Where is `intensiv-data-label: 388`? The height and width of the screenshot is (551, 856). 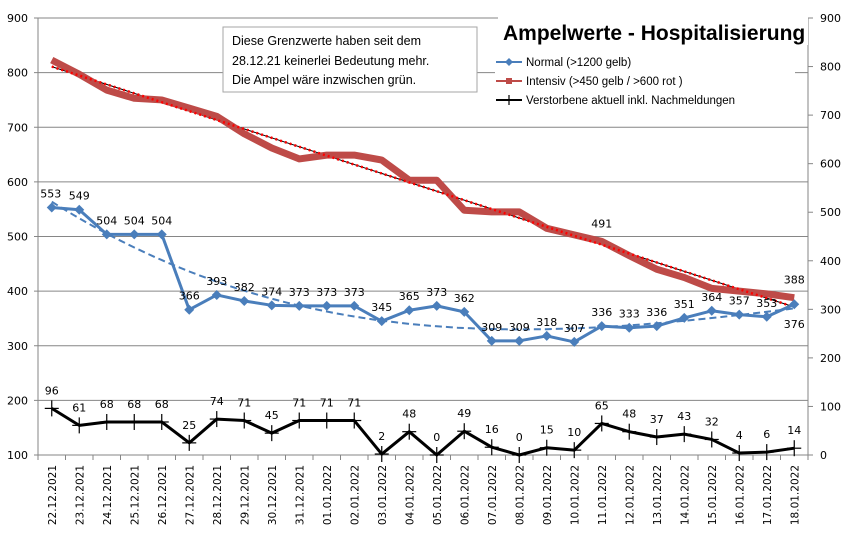
intensiv-data-label: 388 is located at coordinates (794, 280).